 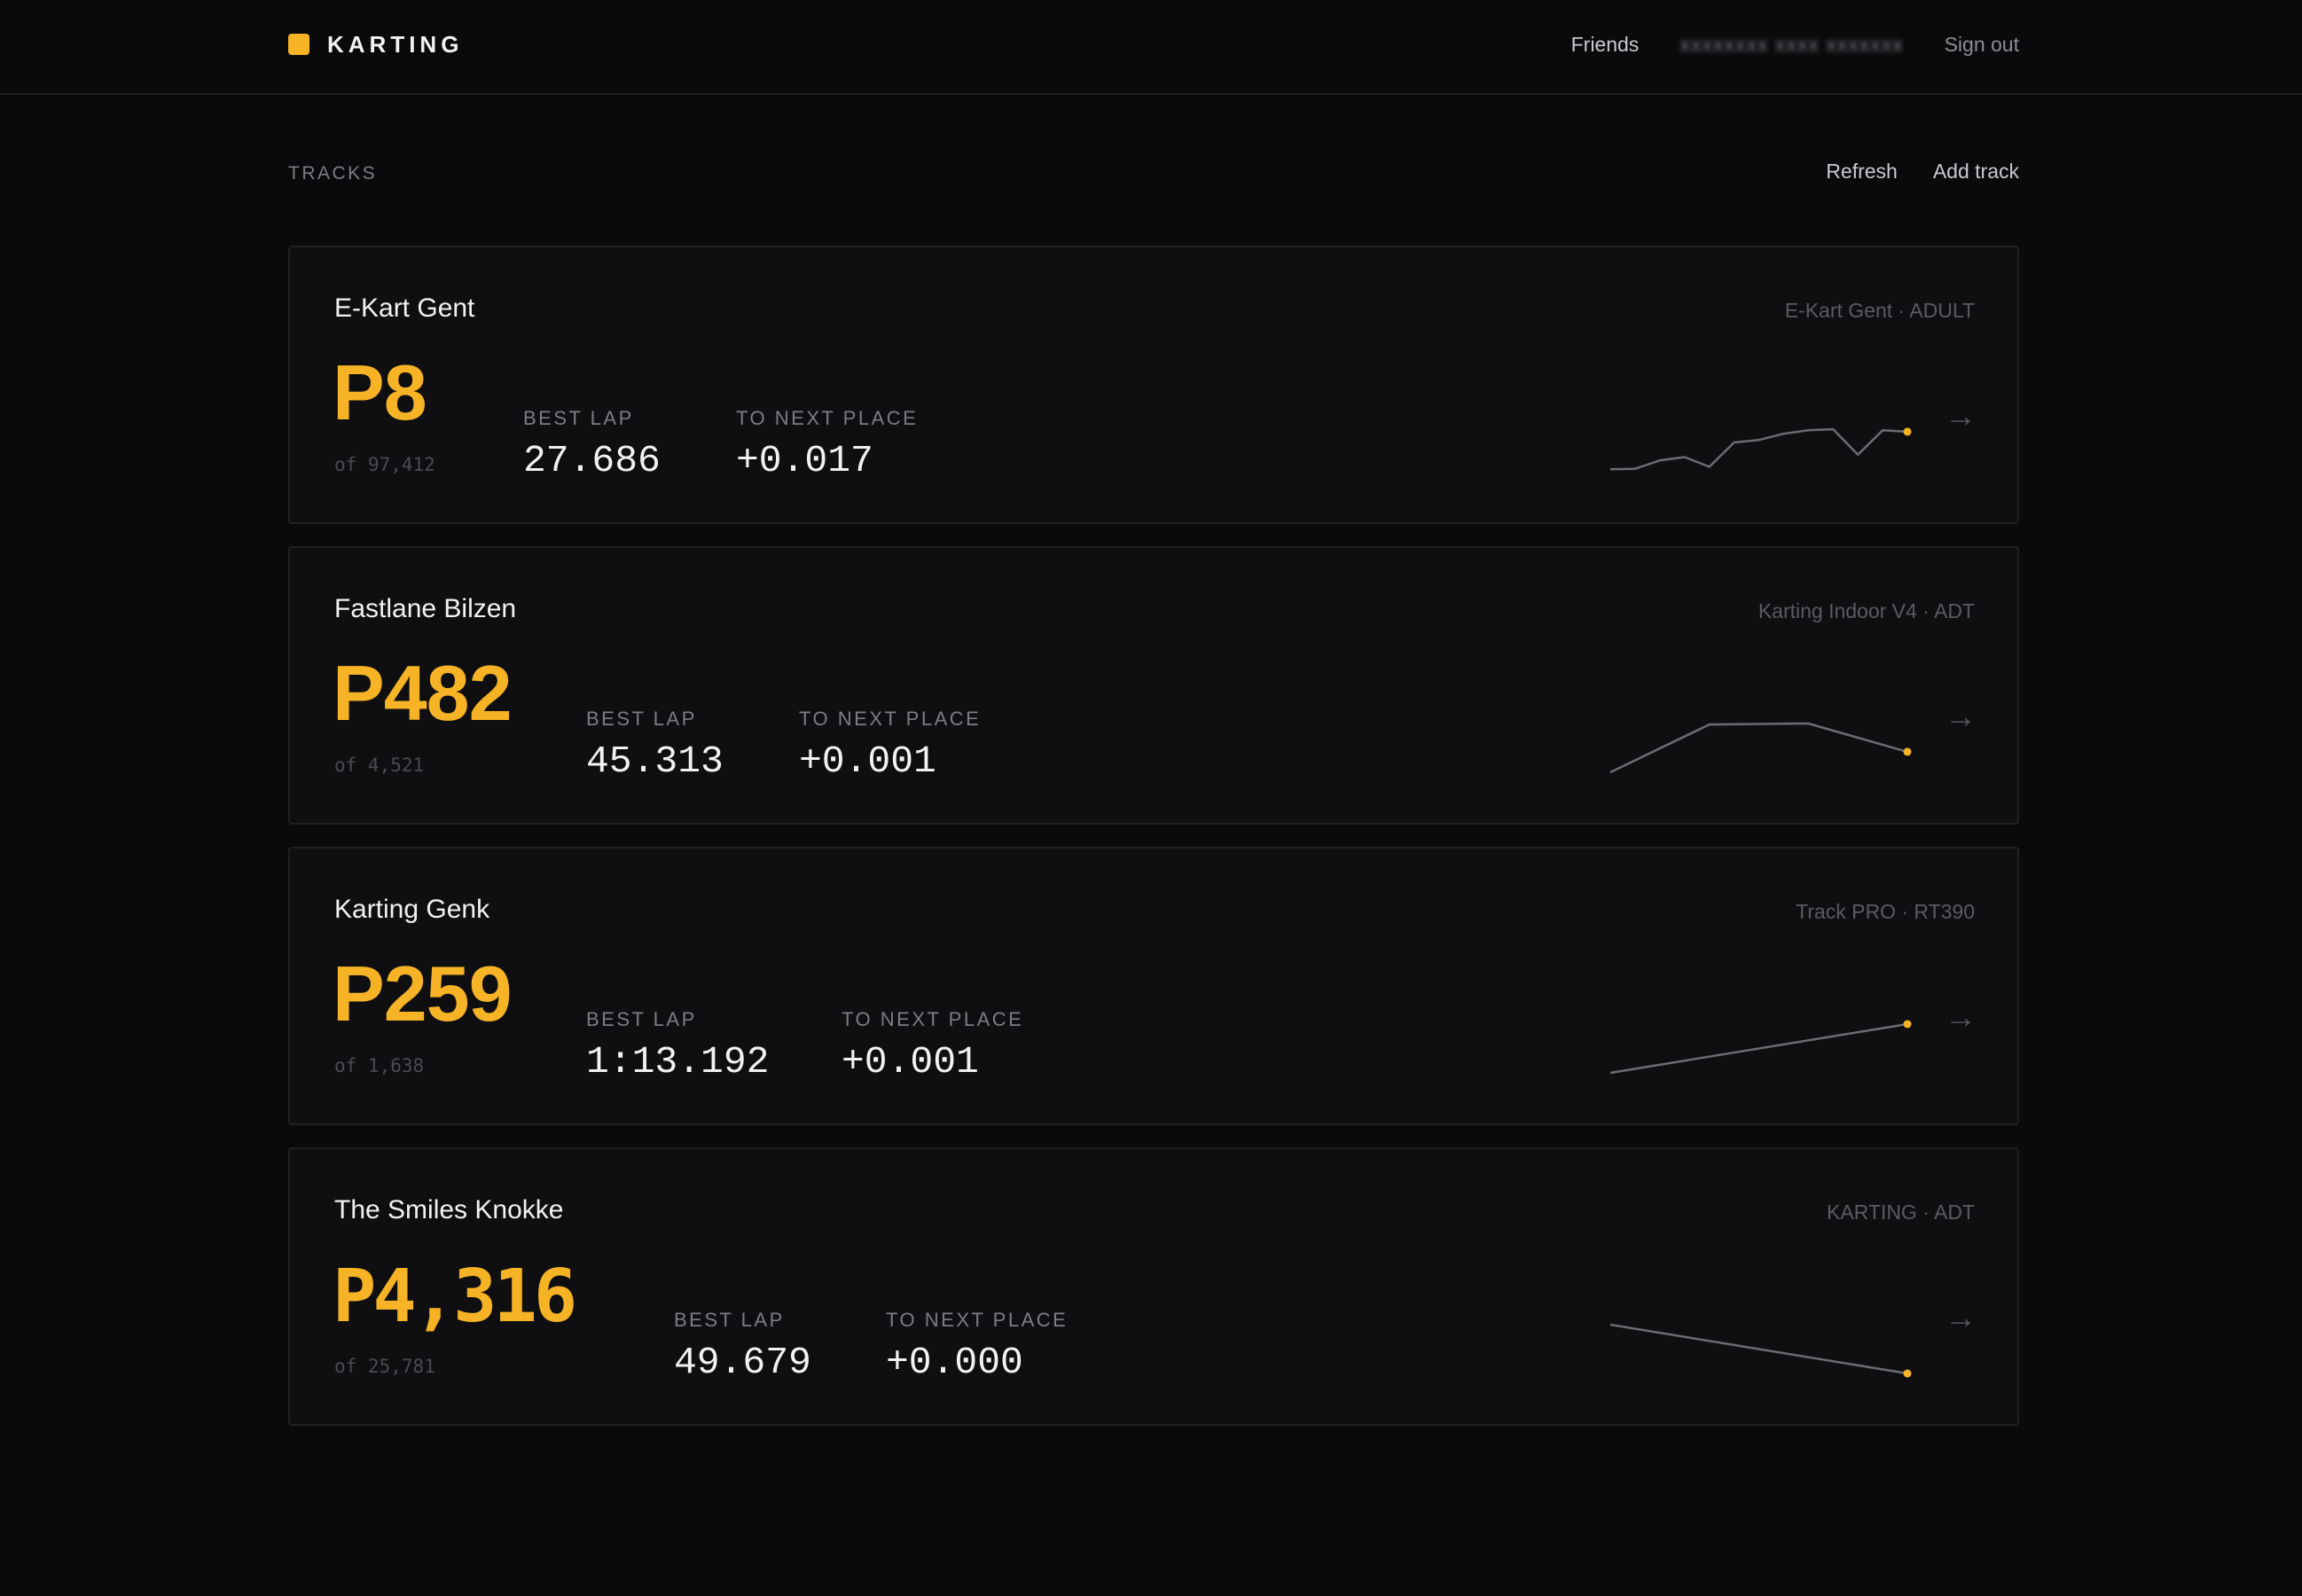 I want to click on best-lap-value: 27.686, so click(x=592, y=460).